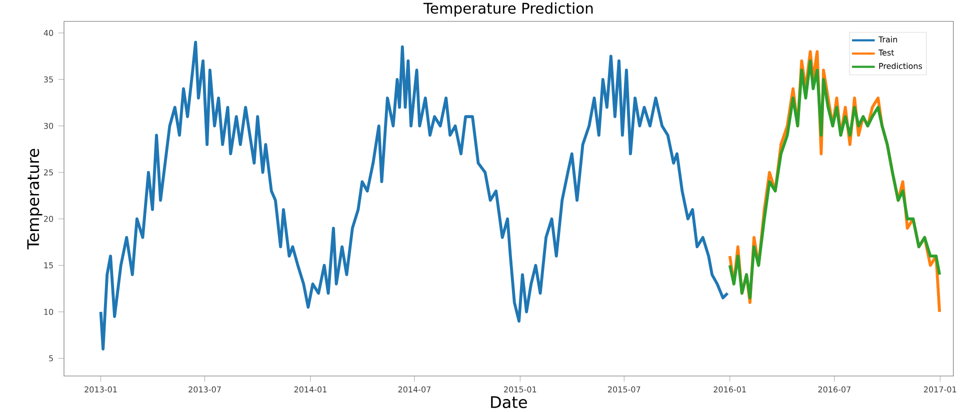 The height and width of the screenshot is (412, 964). I want to click on y-tick-label: 5, so click(51, 358).